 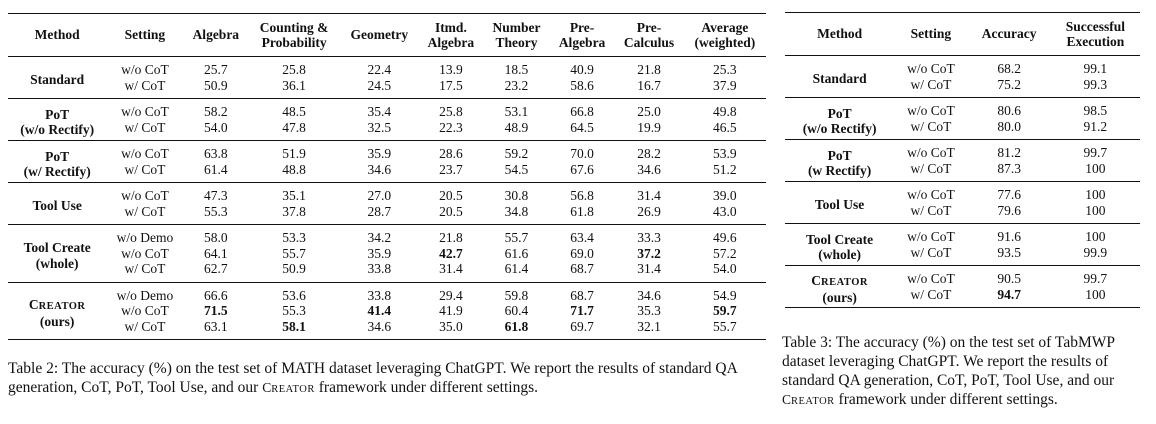 I want to click on header-line1: Successful, so click(x=1095, y=26).